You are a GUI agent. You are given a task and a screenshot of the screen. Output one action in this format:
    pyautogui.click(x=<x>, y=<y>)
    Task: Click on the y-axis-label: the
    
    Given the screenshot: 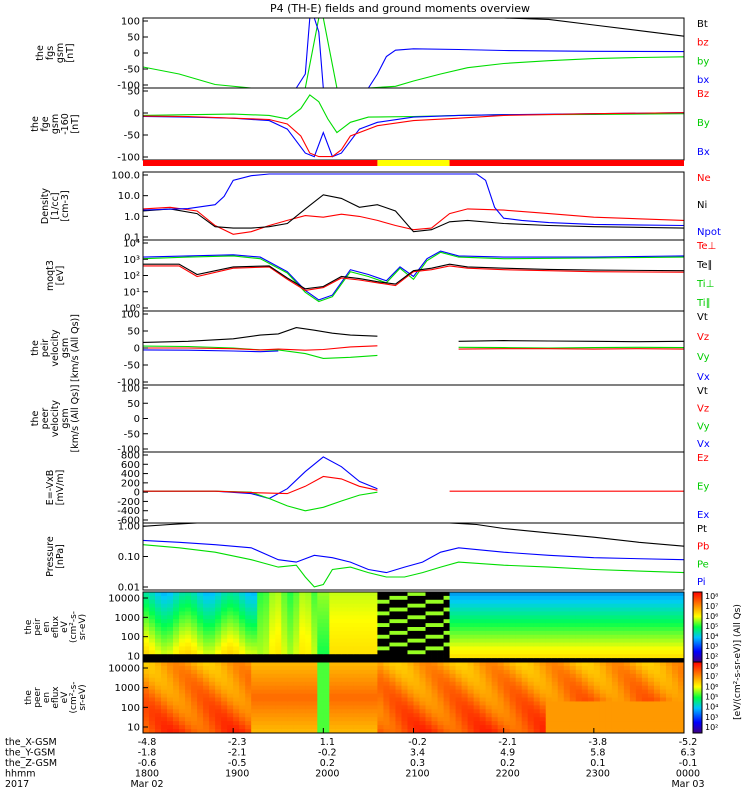 What is the action you would take?
    pyautogui.click(x=35, y=124)
    